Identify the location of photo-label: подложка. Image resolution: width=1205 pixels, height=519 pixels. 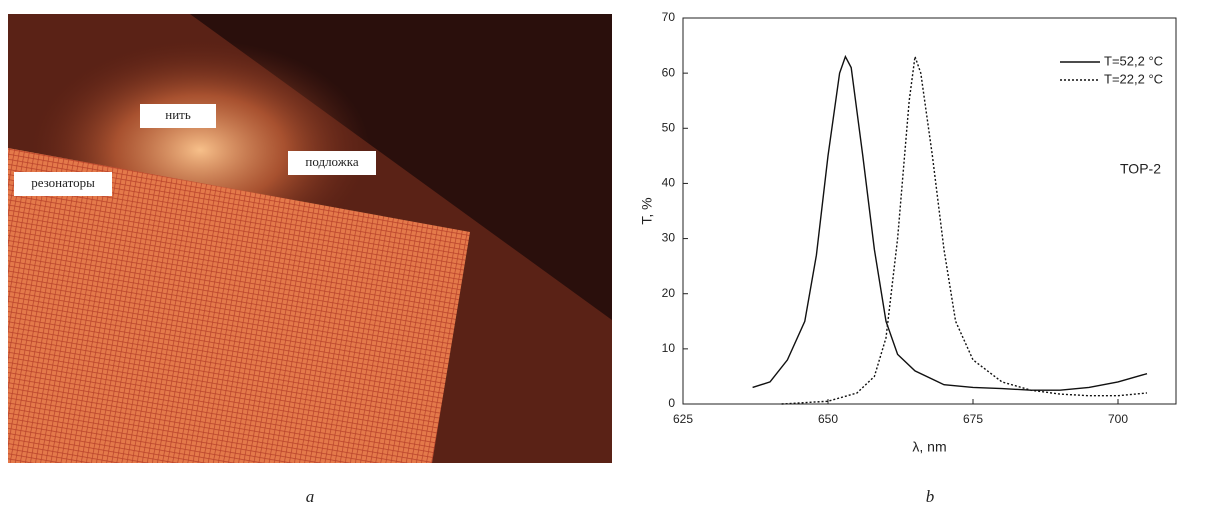
(331, 161).